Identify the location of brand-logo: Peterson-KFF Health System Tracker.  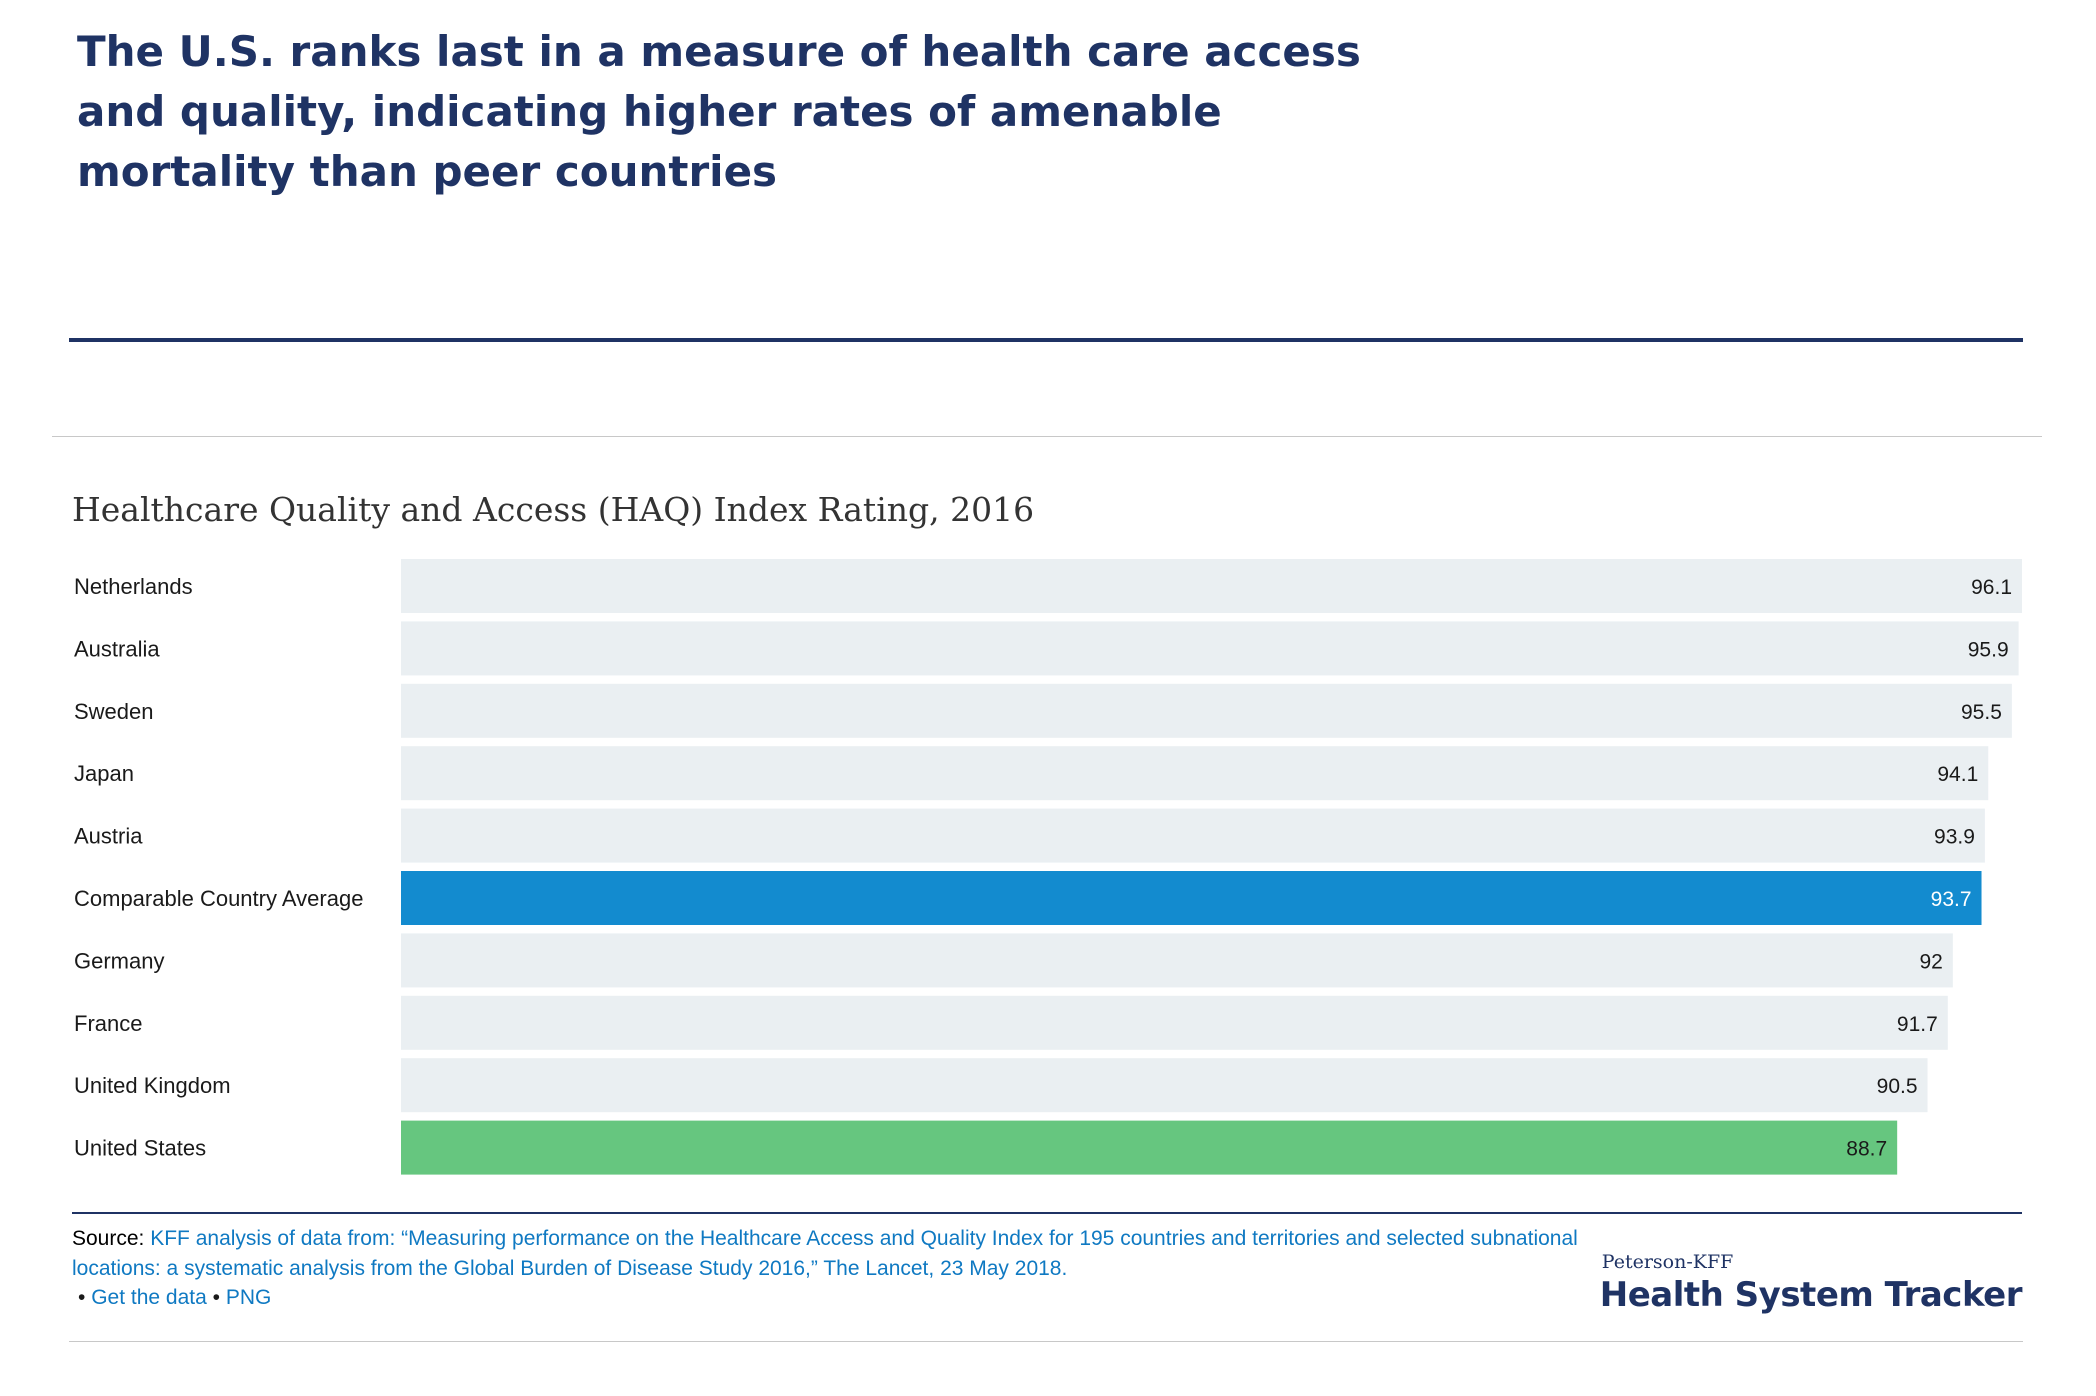
(1811, 1283).